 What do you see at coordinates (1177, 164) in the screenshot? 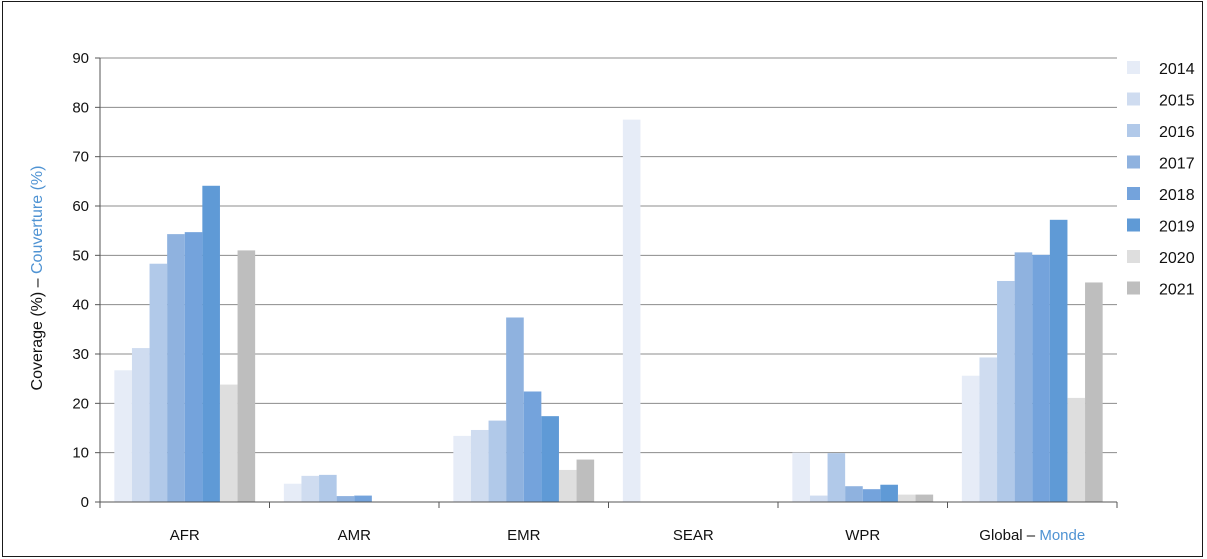
I see `legend-label: 2017` at bounding box center [1177, 164].